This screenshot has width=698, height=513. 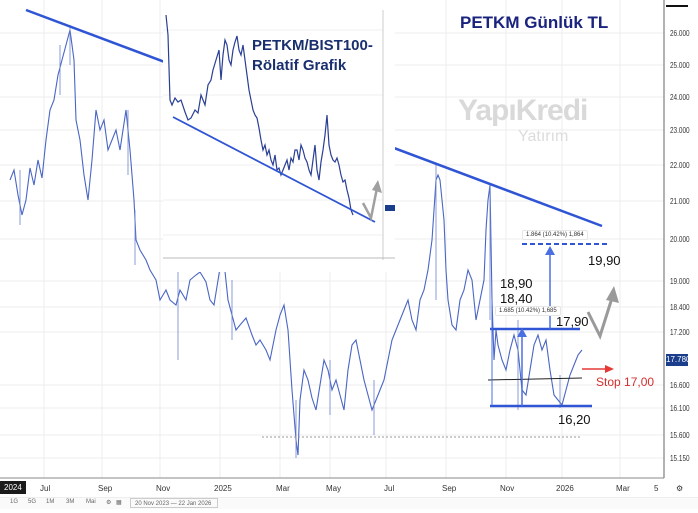 I want to click on level-1990: 19,90, so click(x=604, y=260).